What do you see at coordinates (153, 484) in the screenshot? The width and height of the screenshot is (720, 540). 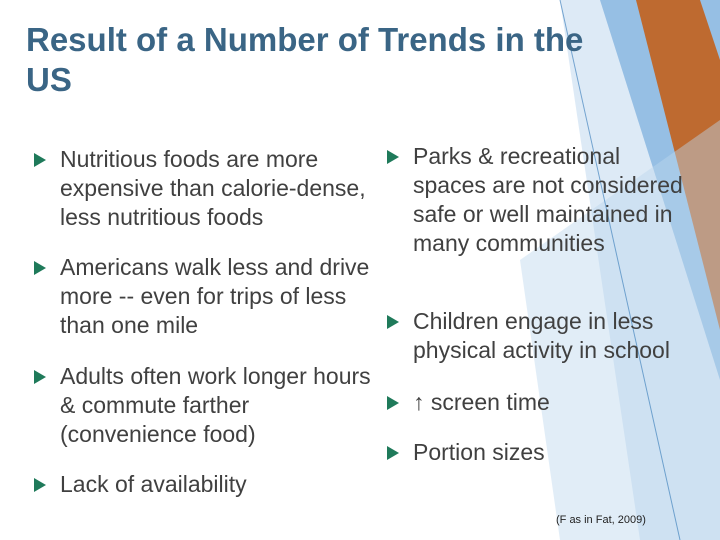 I see `bullet-text: Lack of availability` at bounding box center [153, 484].